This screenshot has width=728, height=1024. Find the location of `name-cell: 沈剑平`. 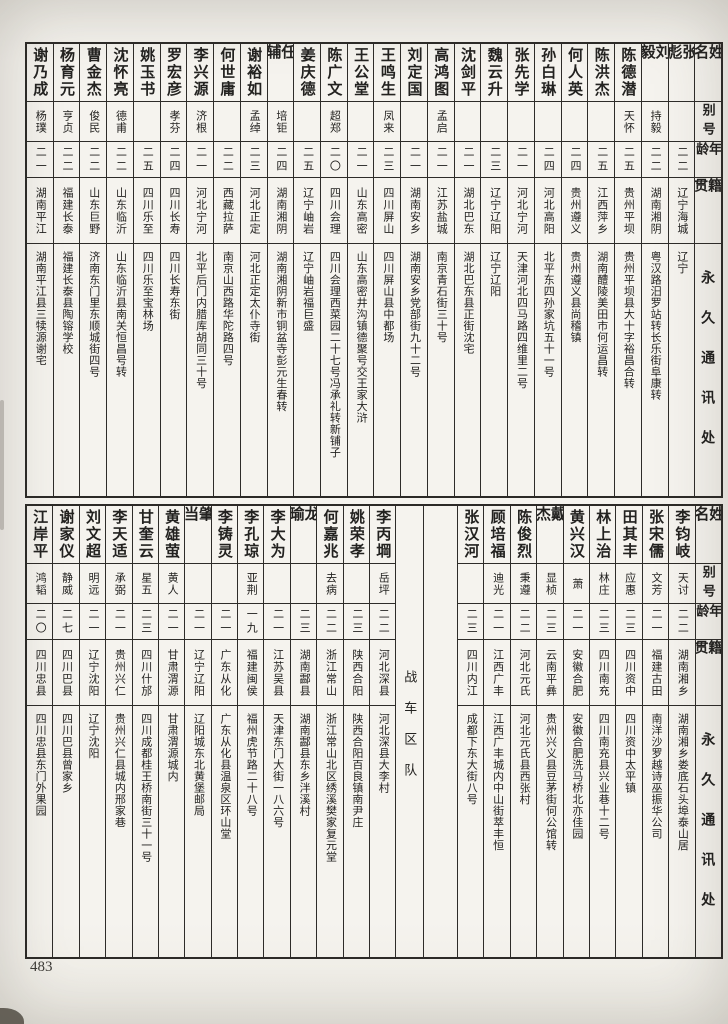

name-cell: 沈剑平 is located at coordinates (467, 73).